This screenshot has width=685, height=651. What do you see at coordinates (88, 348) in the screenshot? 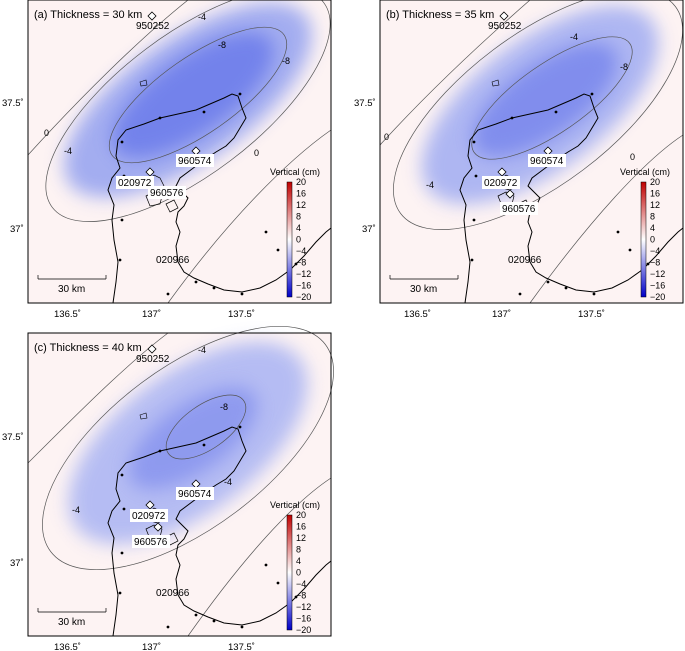
I see `panel-title: (c) Thickness = 40 km` at bounding box center [88, 348].